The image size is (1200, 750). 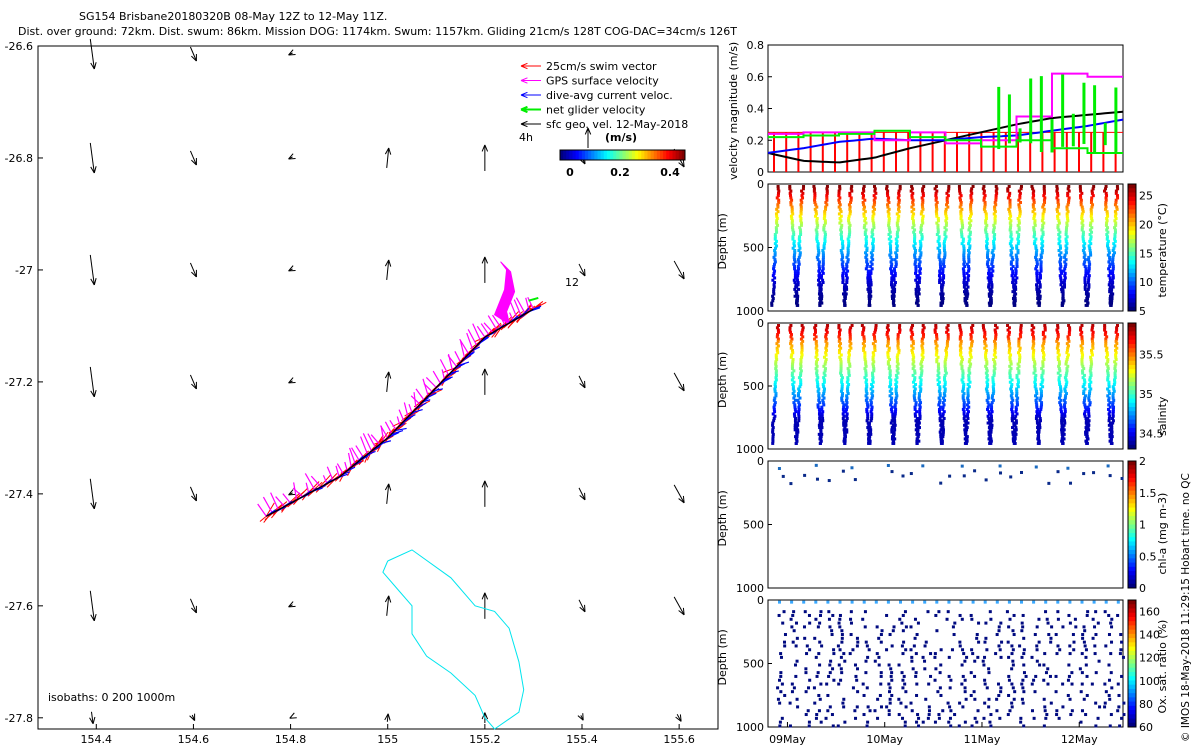 I want to click on scale-arrow-label: 4h, so click(x=526, y=137).